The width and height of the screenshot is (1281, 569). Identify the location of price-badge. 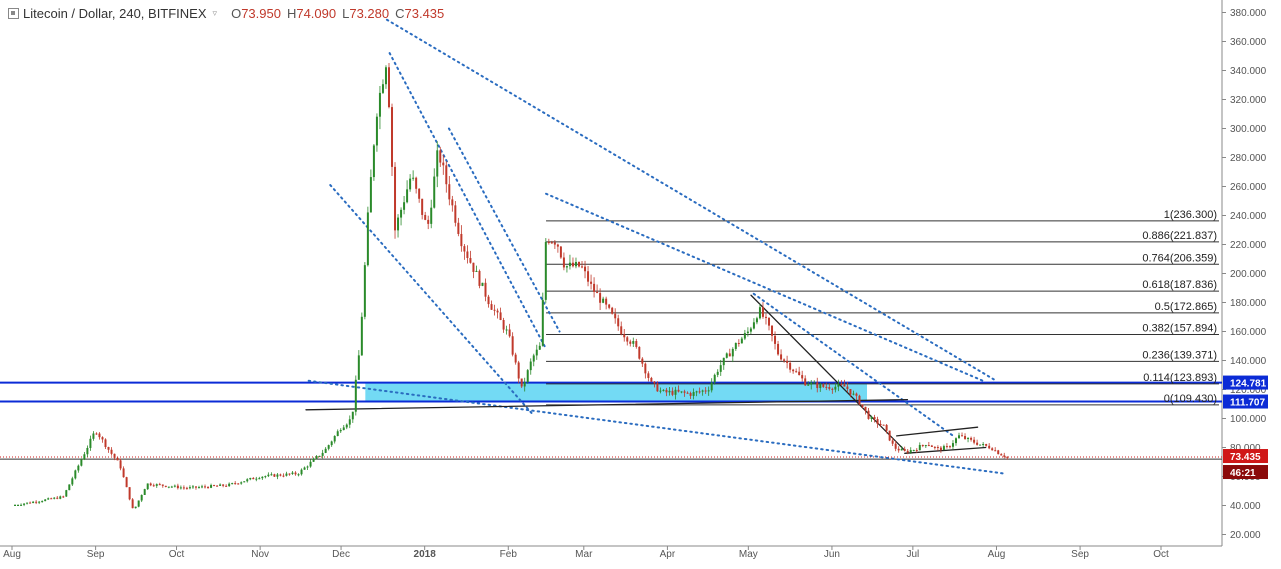
(1245, 382).